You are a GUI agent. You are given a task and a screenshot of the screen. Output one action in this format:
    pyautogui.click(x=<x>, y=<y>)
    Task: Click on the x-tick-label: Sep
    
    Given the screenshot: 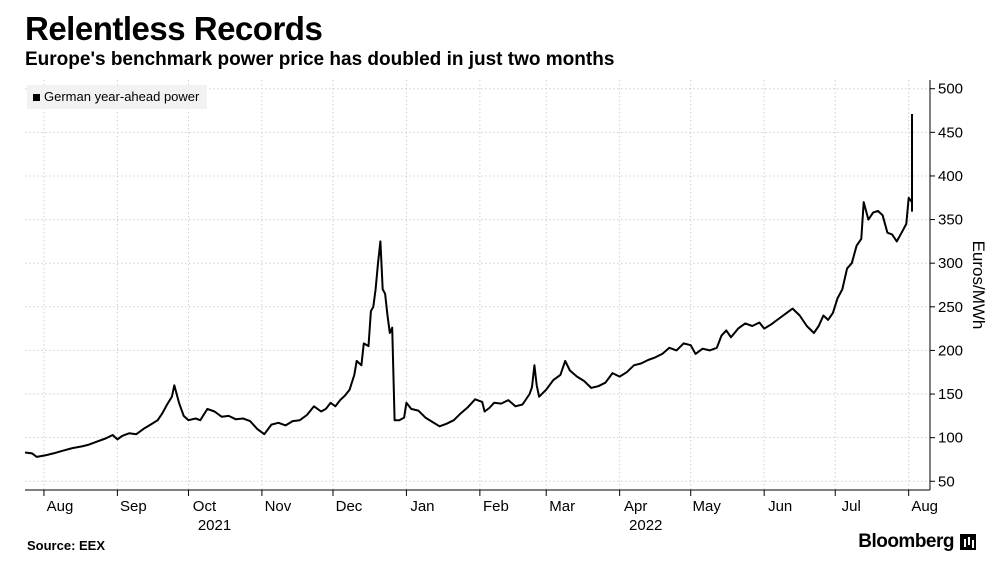 What is the action you would take?
    pyautogui.click(x=133, y=506)
    